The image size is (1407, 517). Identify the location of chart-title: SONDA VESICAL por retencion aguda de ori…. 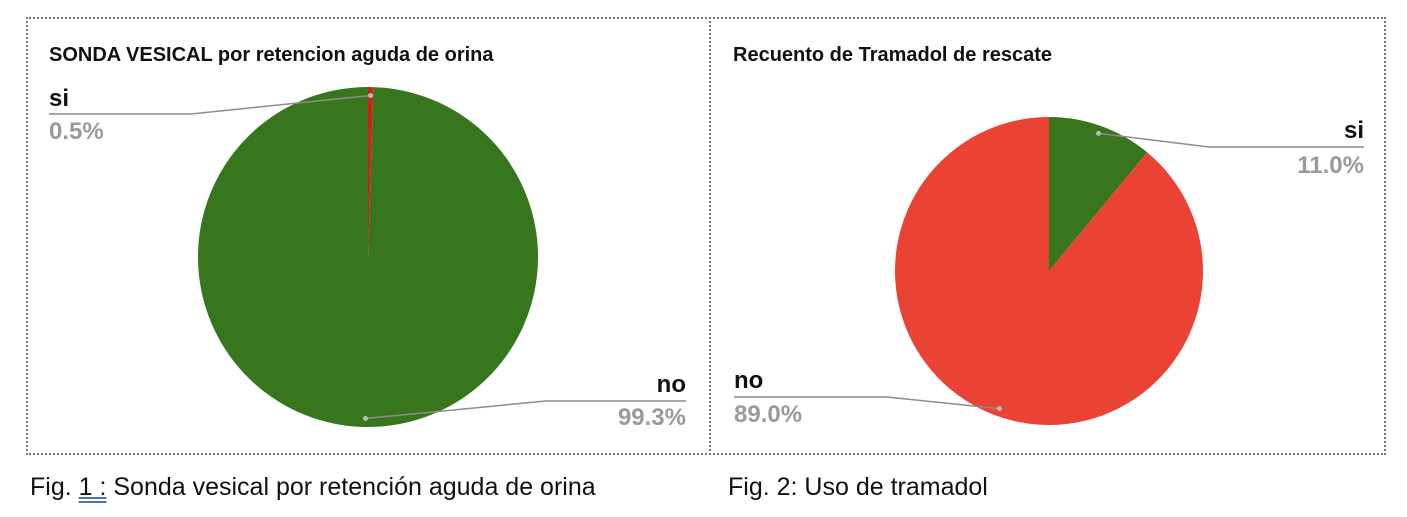
(271, 55).